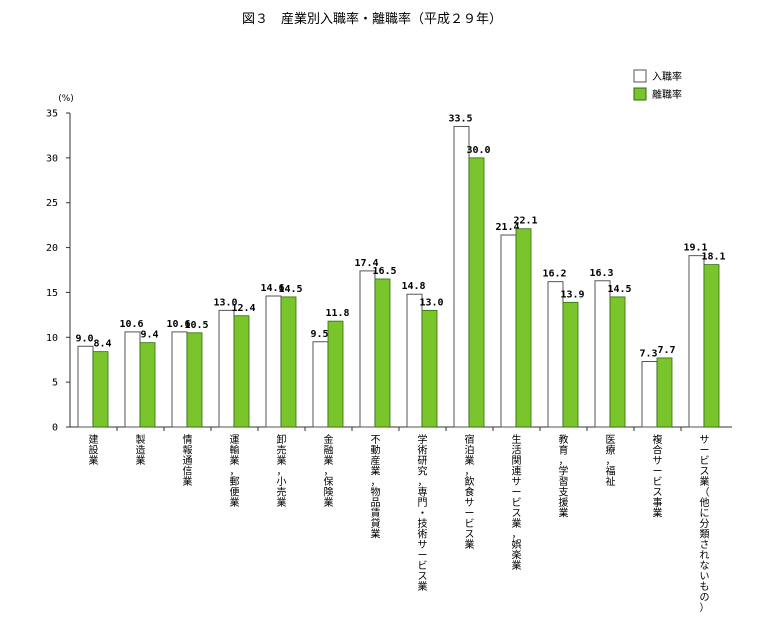 This screenshot has width=780, height=637. Describe the element at coordinates (188, 460) in the screenshot. I see `category-label: 情報通信業` at that location.